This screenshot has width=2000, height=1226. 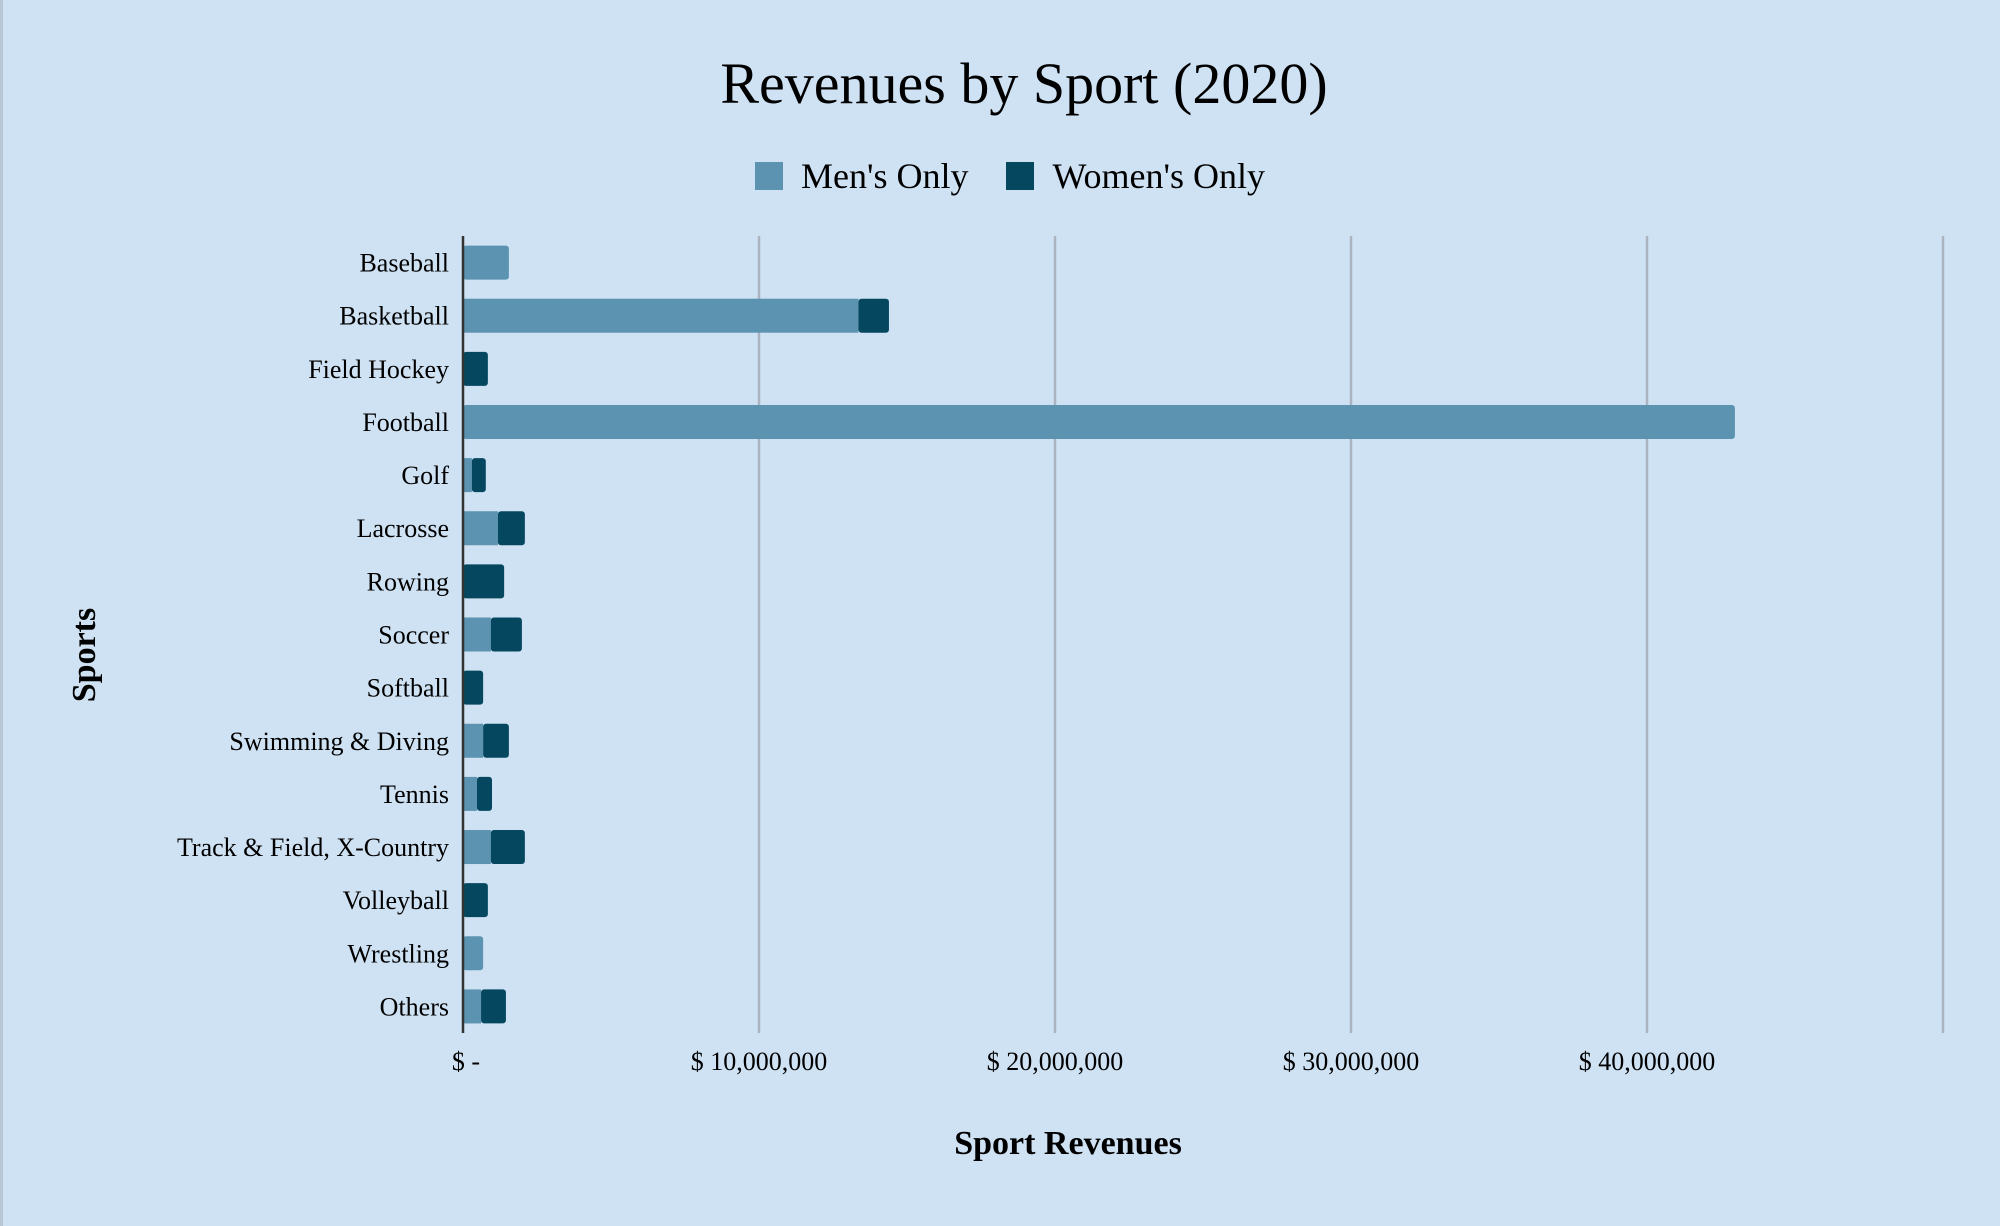 I want to click on legend: Men's Only Women's Only, so click(x=1000, y=176).